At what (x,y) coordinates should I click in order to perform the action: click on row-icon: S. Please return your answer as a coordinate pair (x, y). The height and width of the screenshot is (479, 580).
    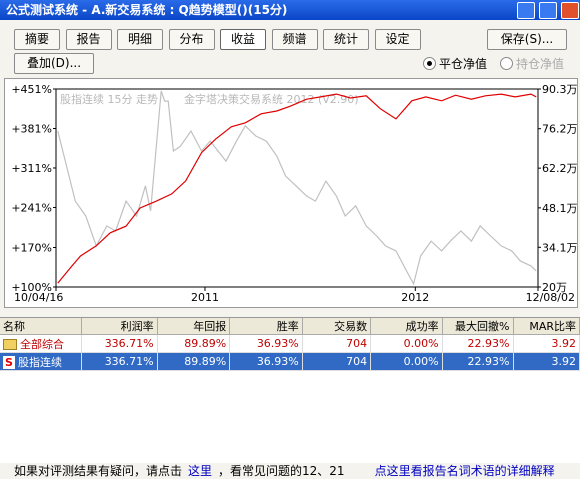
    Looking at the image, I should click on (9, 362).